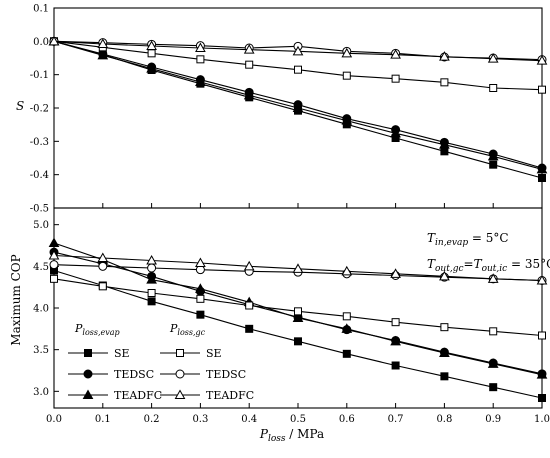  Describe the element at coordinates (41, 9) in the screenshot. I see `top-y-tick-label-0: 0.1` at that location.